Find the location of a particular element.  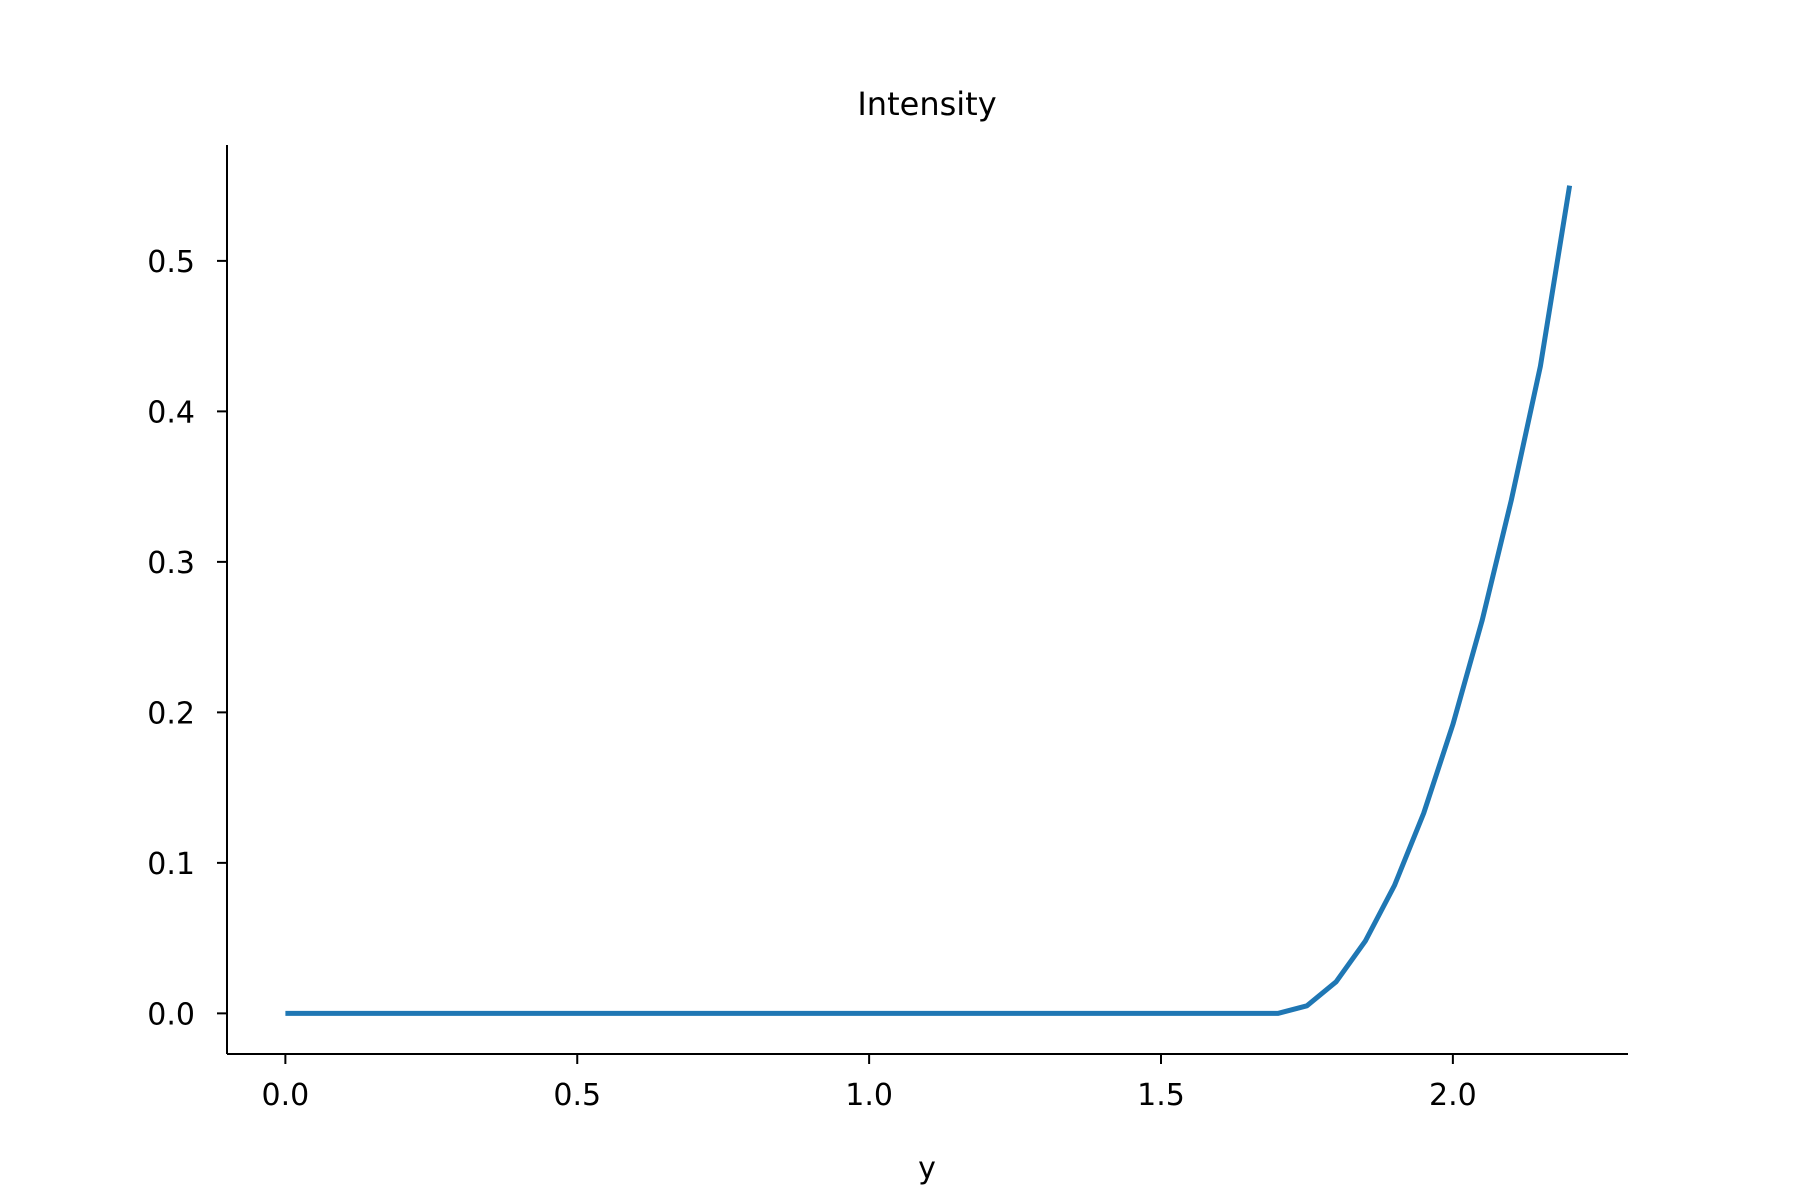

x-axis-ticks: 0.0 0.5 1.0 1.5 2.0 is located at coordinates (869, 1083).